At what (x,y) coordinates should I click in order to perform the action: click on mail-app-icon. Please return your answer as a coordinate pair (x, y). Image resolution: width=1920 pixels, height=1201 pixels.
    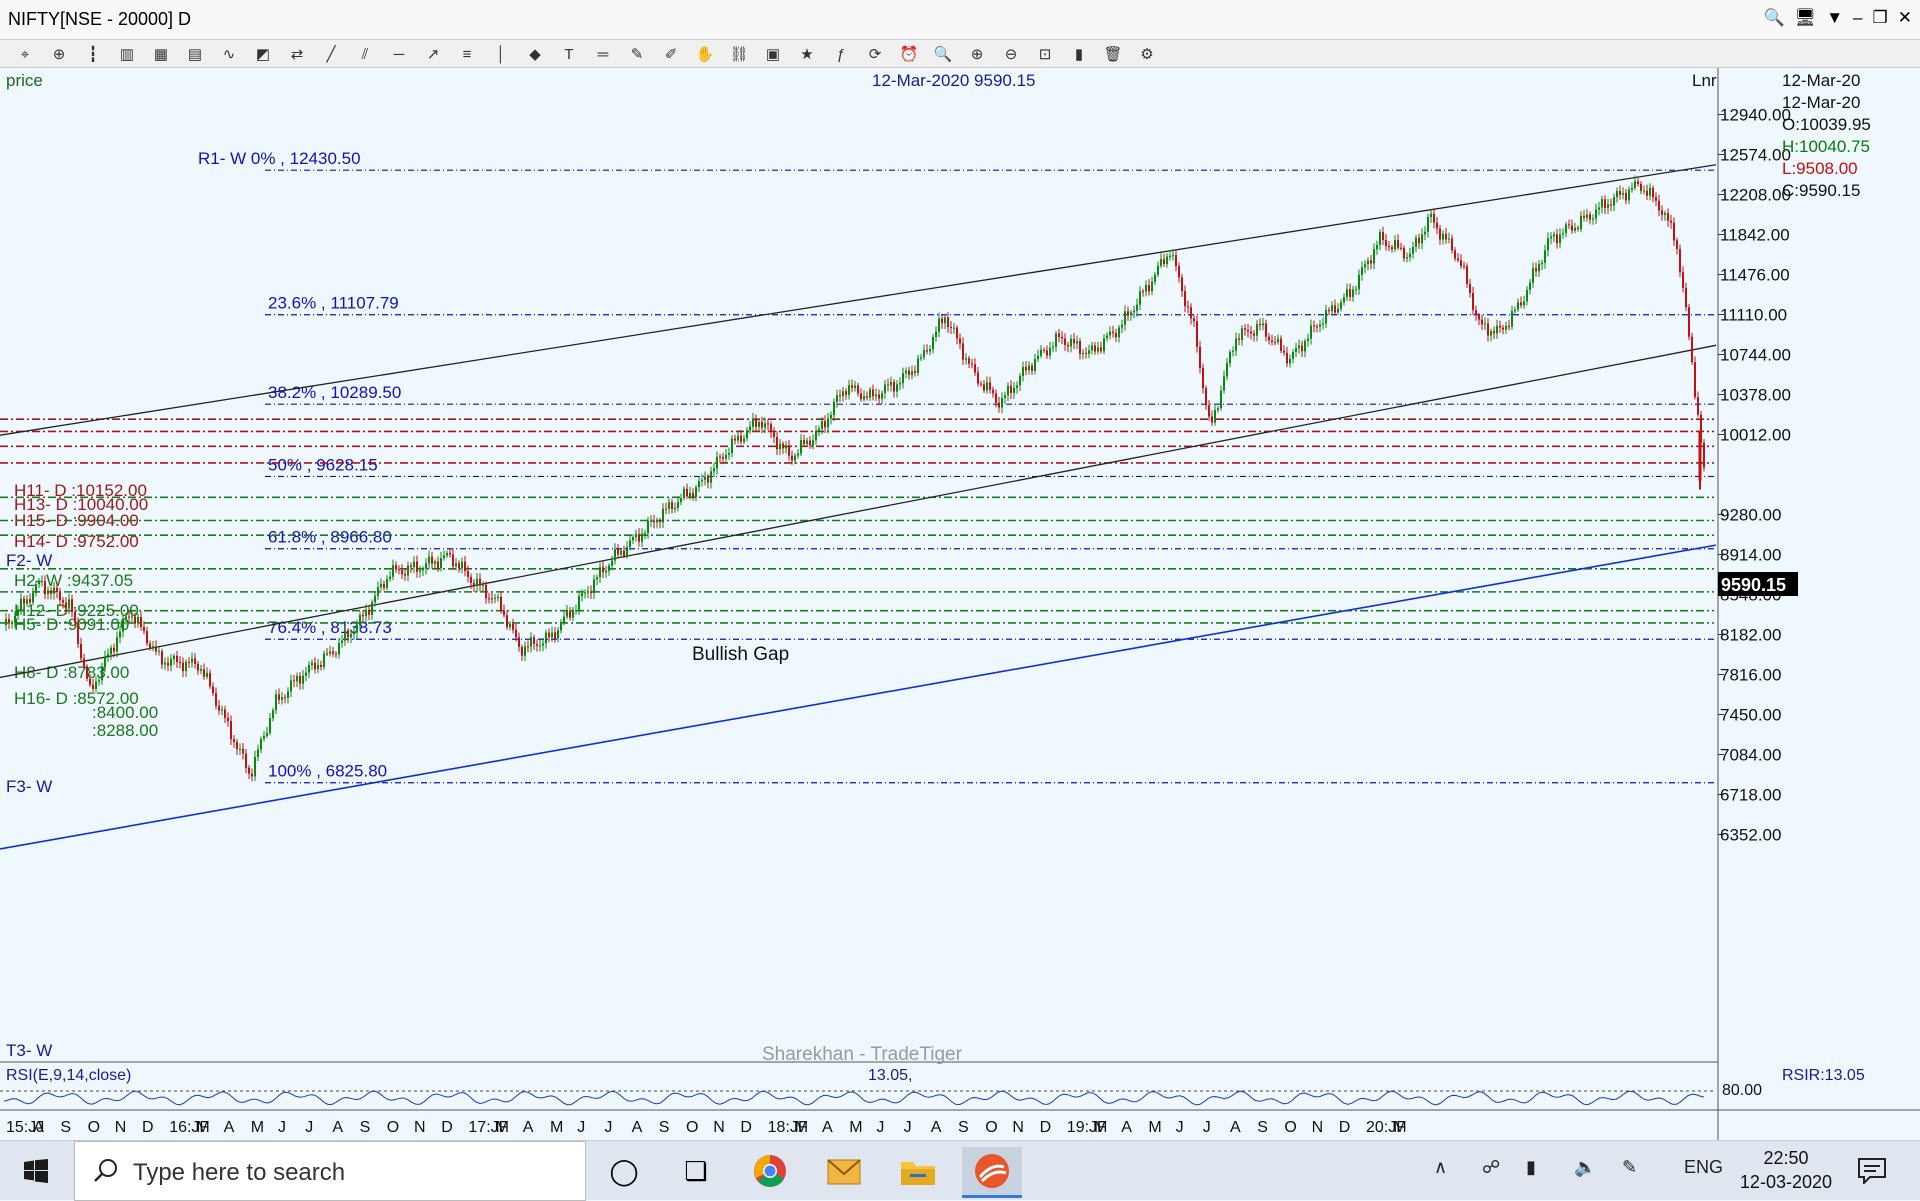
    Looking at the image, I should click on (844, 1171).